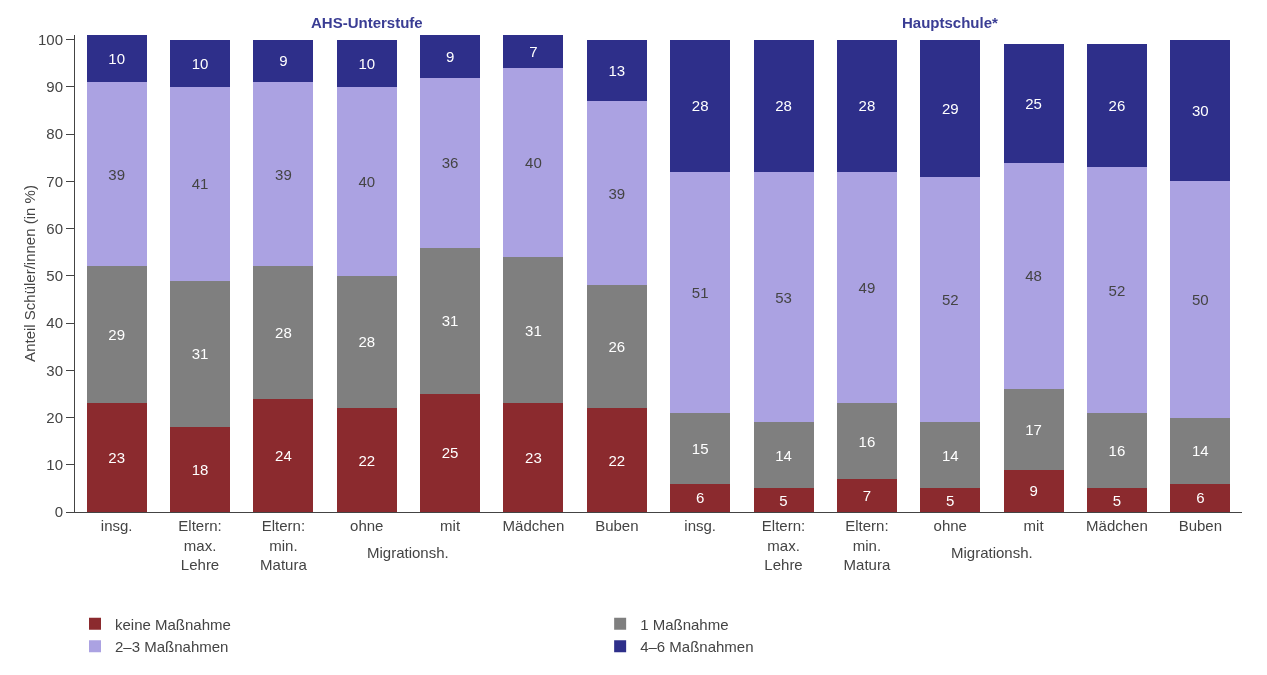 This screenshot has height=675, width=1267. What do you see at coordinates (54, 465) in the screenshot?
I see `y-tick-label: 10` at bounding box center [54, 465].